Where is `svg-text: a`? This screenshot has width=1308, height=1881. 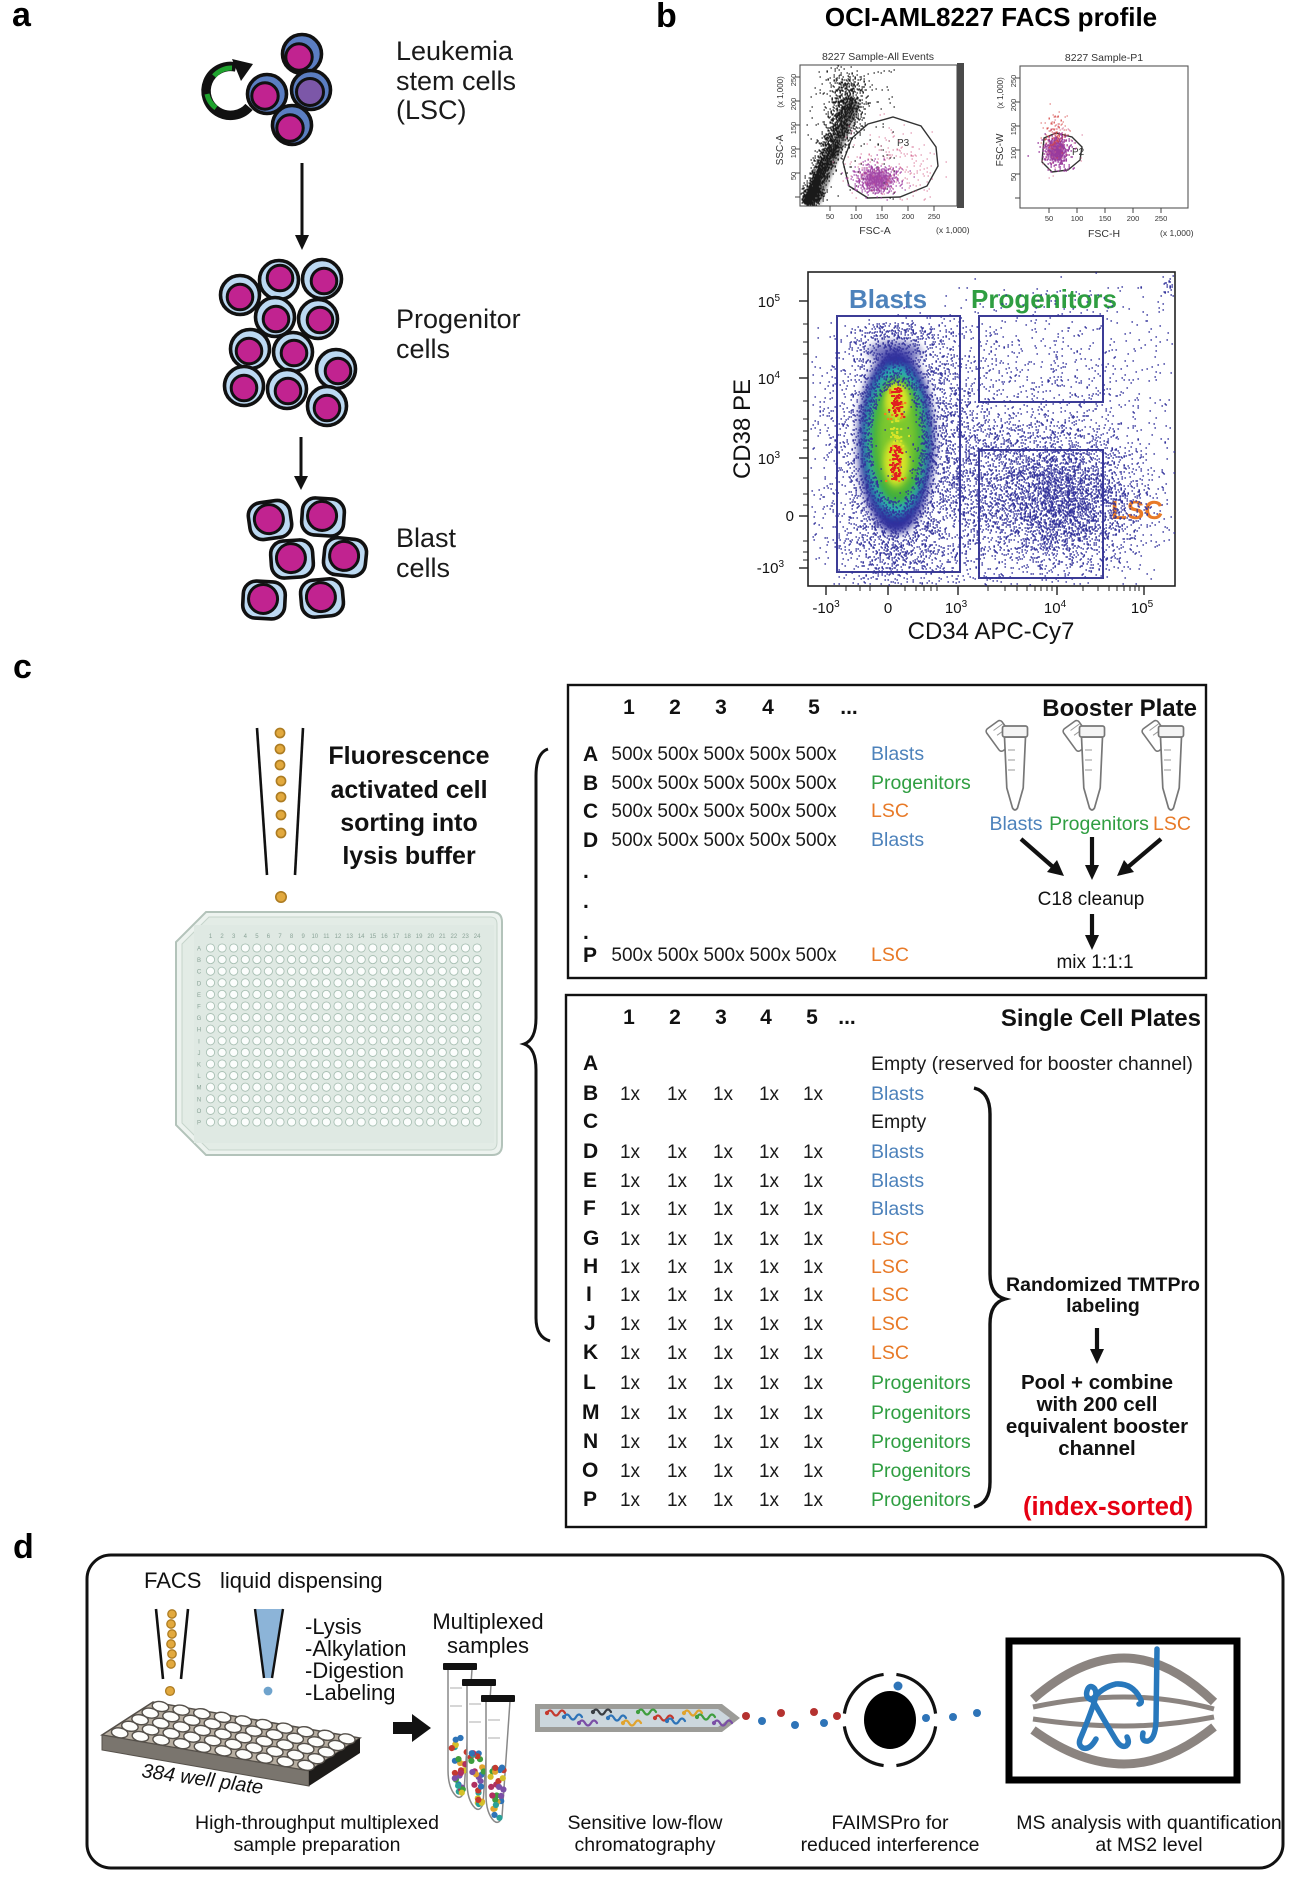 svg-text: a is located at coordinates (22, 17).